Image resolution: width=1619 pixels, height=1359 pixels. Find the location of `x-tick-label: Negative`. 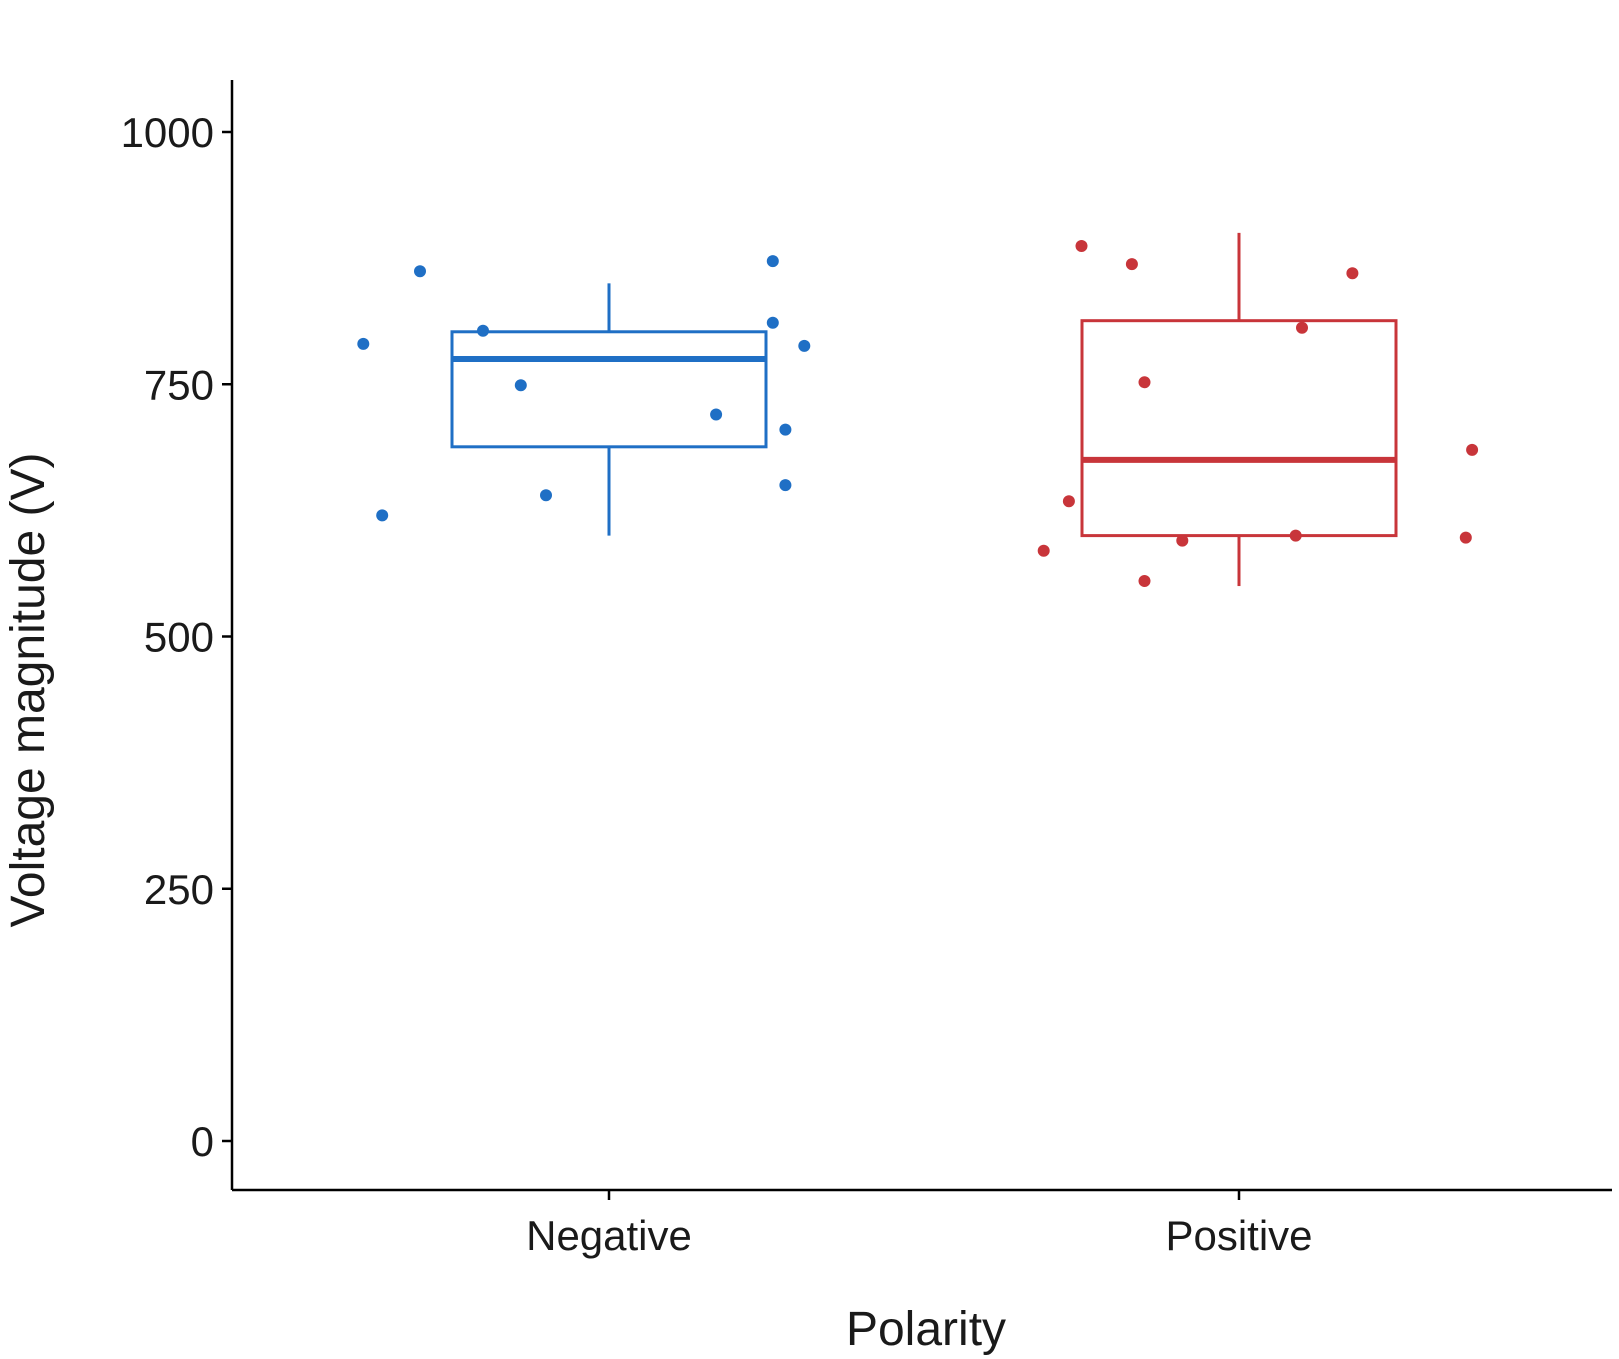

x-tick-label: Negative is located at coordinates (609, 1235).